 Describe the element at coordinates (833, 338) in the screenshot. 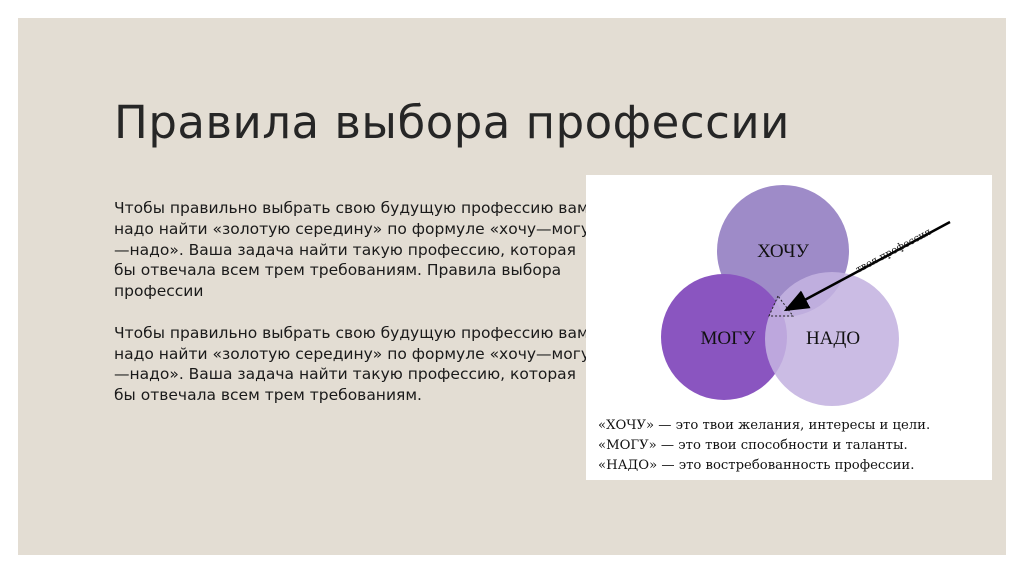

I see `circle-label-nado: НАДО` at that location.